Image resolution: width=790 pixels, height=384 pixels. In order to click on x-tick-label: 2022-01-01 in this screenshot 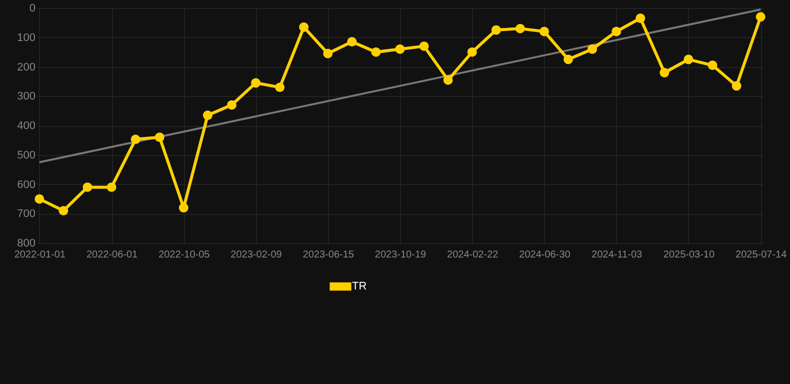, I will do `click(40, 255)`.